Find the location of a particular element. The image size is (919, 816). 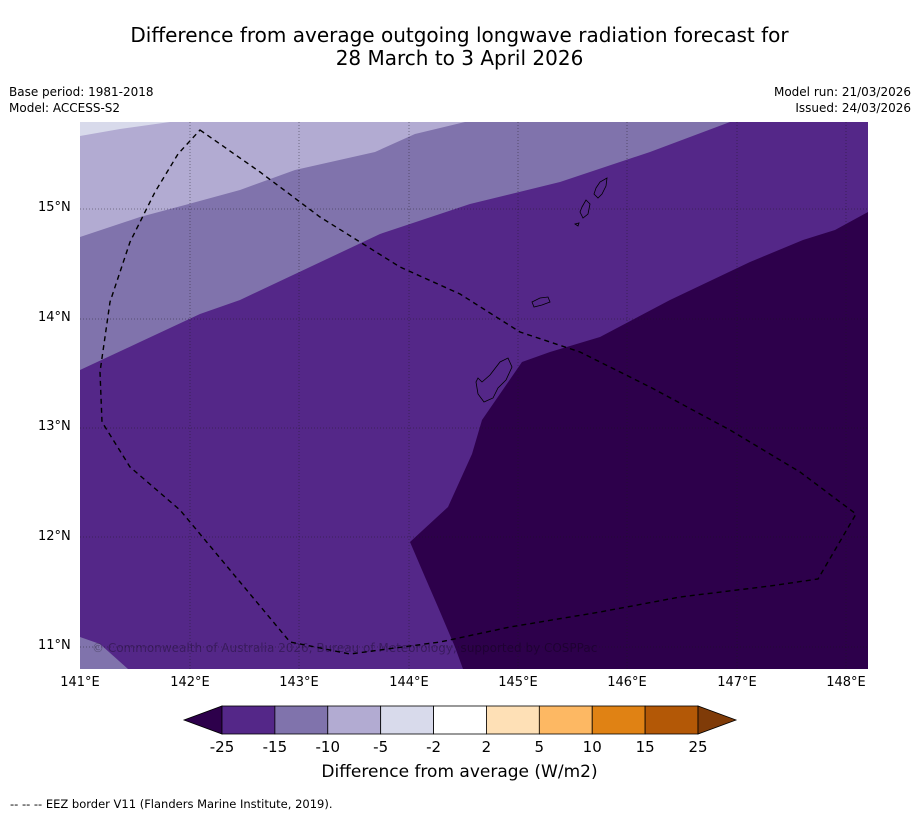

lon-label-147e: 147°E is located at coordinates (737, 682).